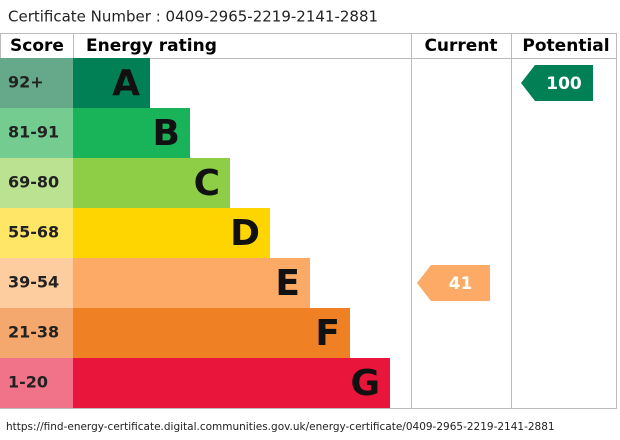 This screenshot has width=620, height=440. Describe the element at coordinates (166, 133) in the screenshot. I see `band-letter: B` at that location.